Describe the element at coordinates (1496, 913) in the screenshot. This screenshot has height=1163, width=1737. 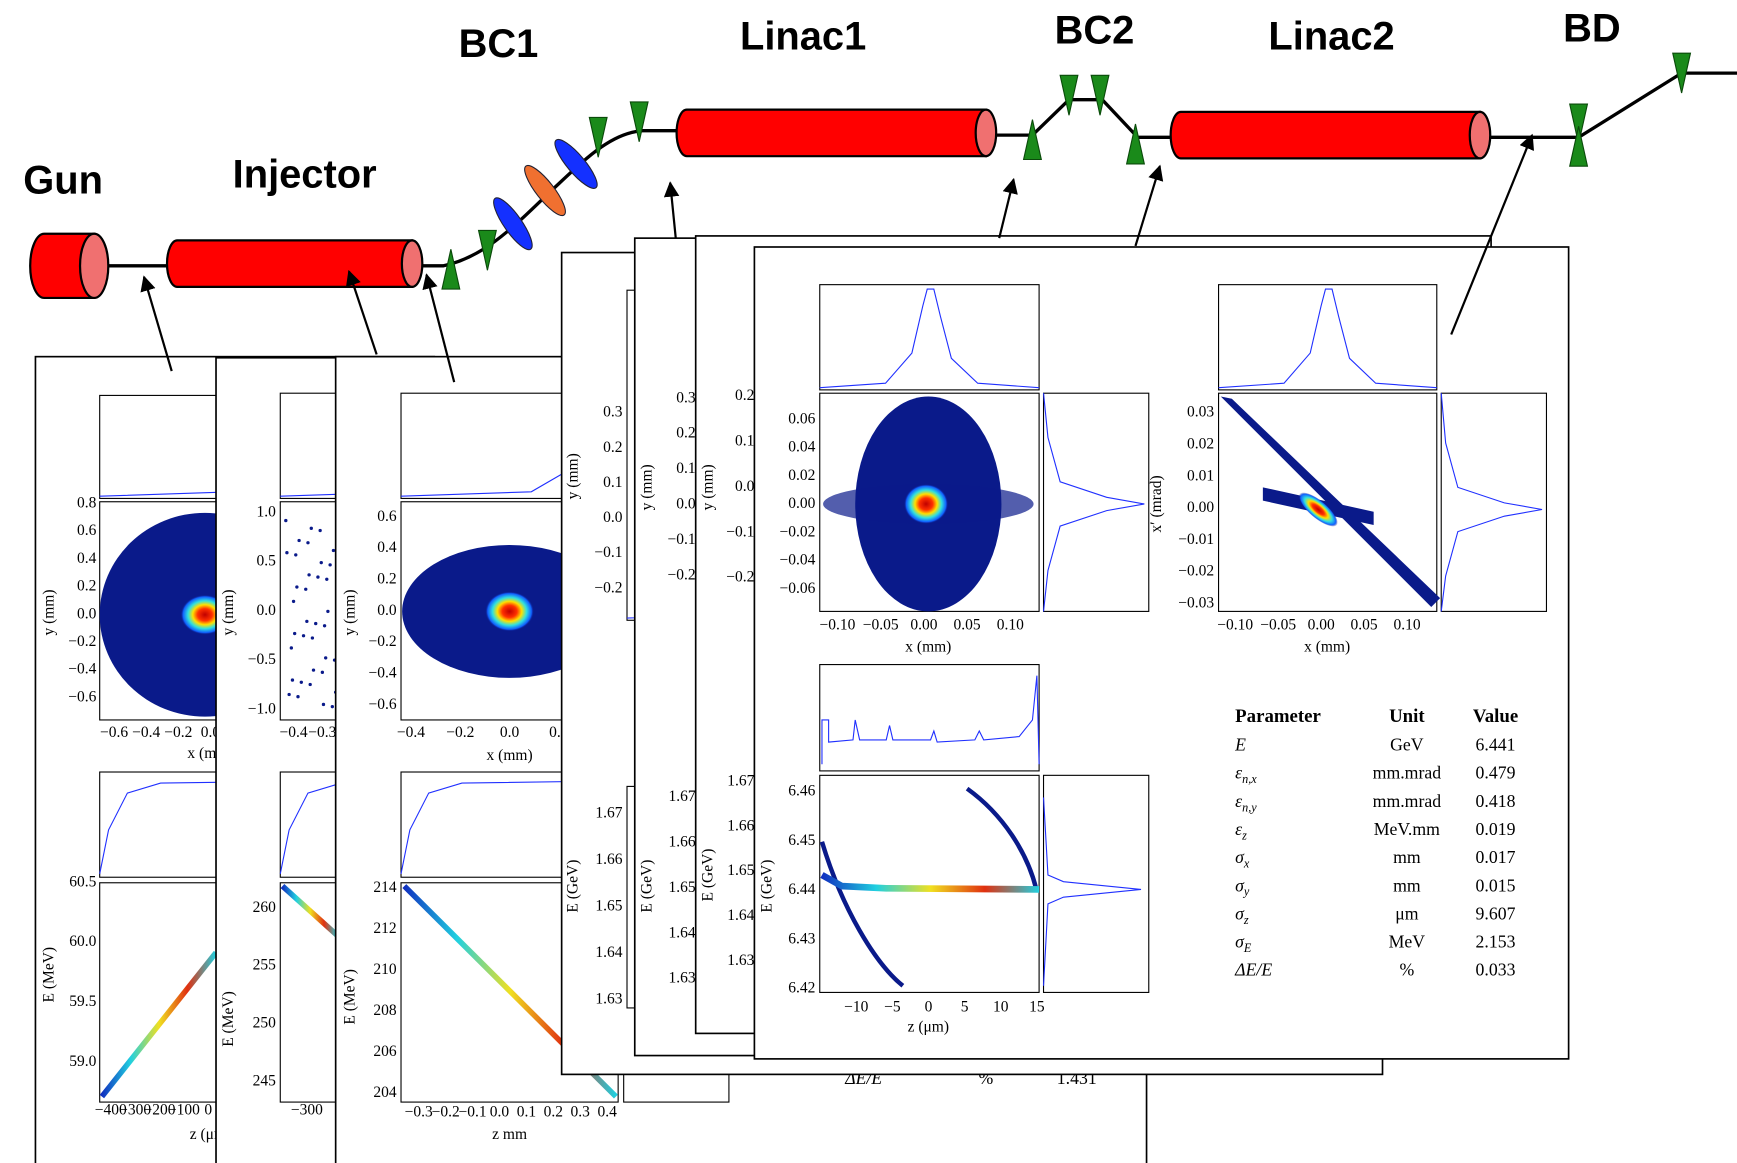
I see `table-cell: 9.607` at that location.